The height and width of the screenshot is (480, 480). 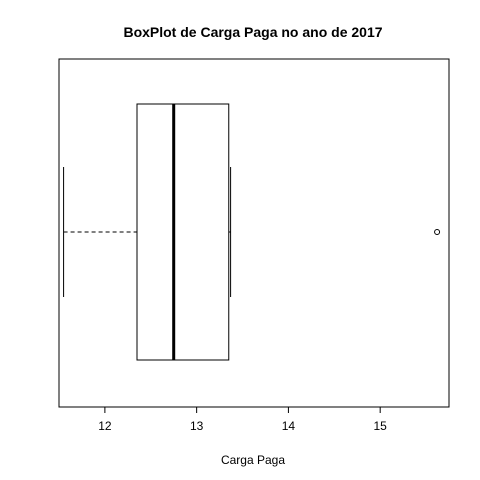 I want to click on outlier-point, so click(x=437, y=232).